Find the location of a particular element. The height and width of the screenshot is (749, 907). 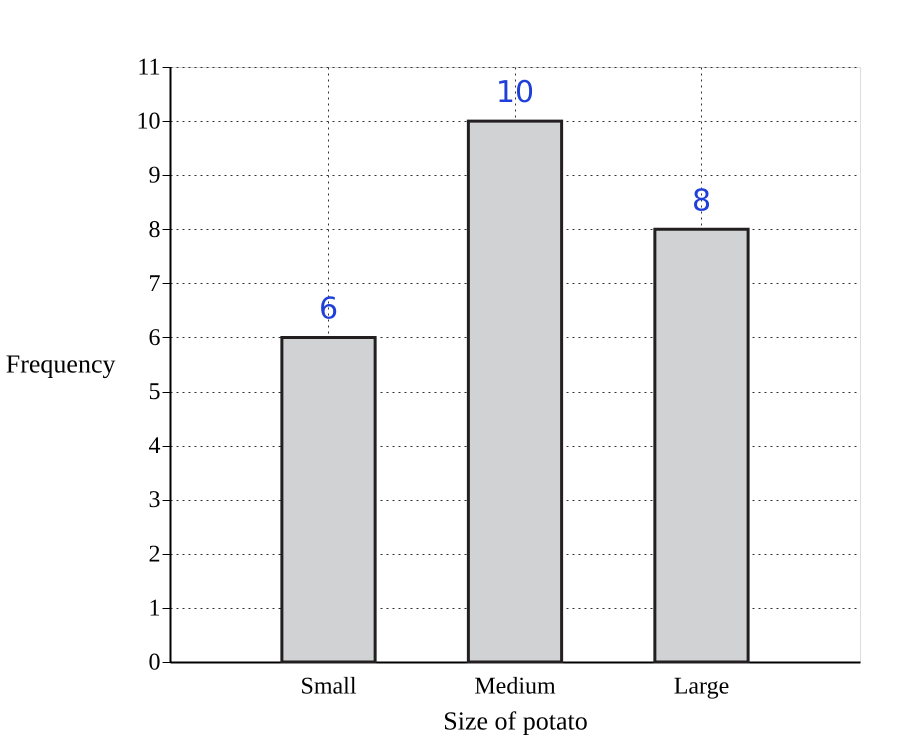

x-tick-label: Medium is located at coordinates (515, 687).